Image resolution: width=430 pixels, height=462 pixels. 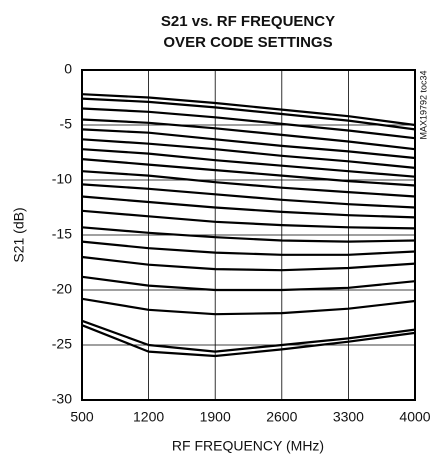 I want to click on annotation: MAX19792 toc34, so click(x=423, y=104).